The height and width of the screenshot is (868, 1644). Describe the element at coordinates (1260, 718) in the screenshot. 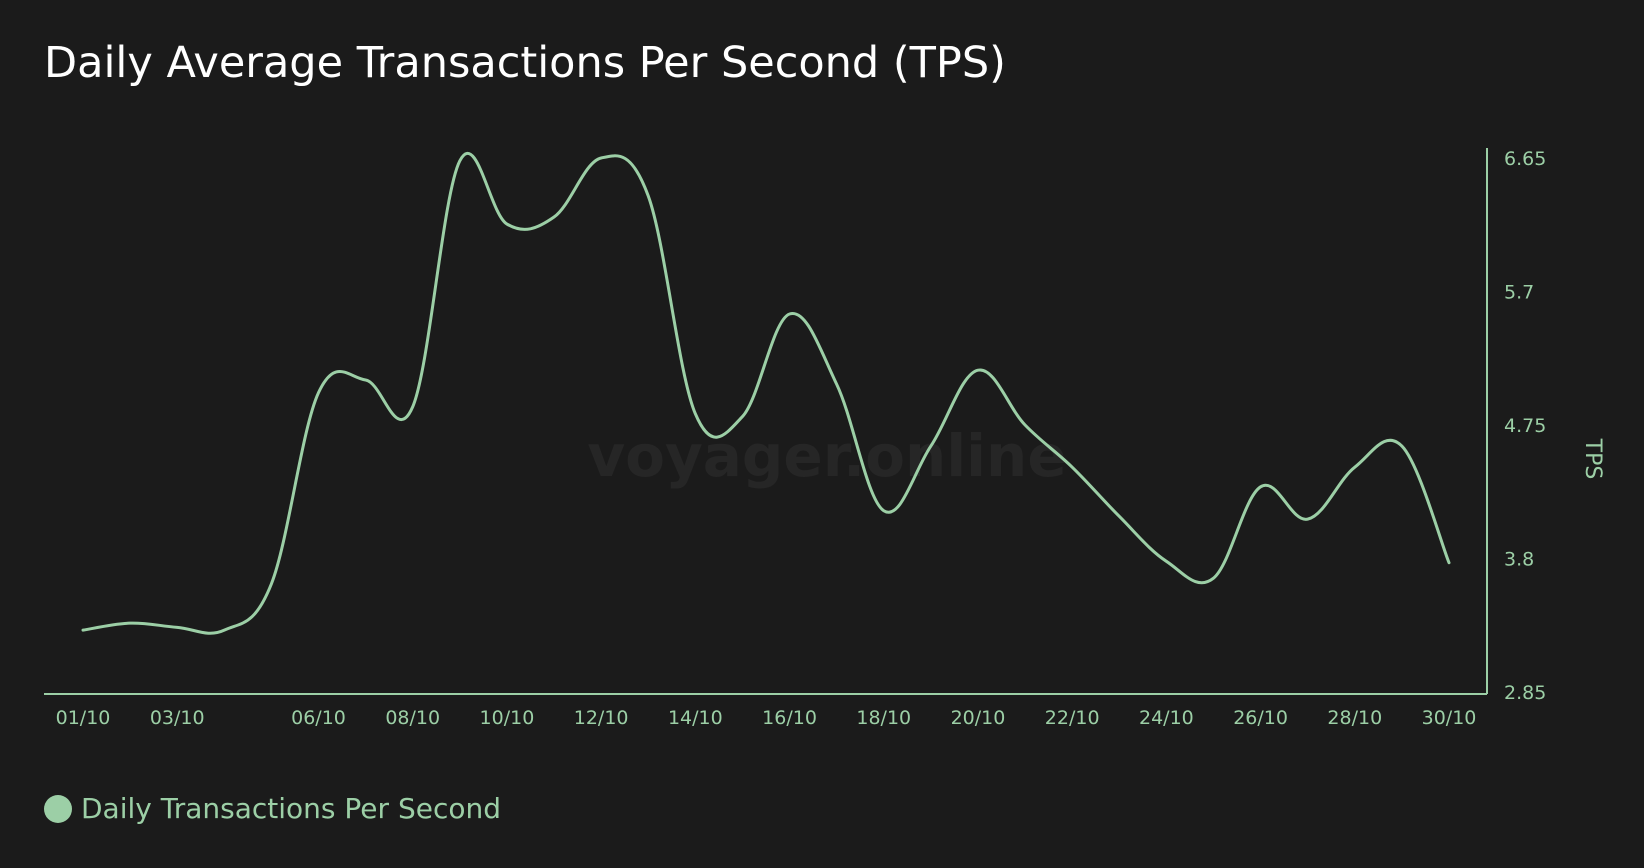

I see `x-tick-label: 26/10` at that location.